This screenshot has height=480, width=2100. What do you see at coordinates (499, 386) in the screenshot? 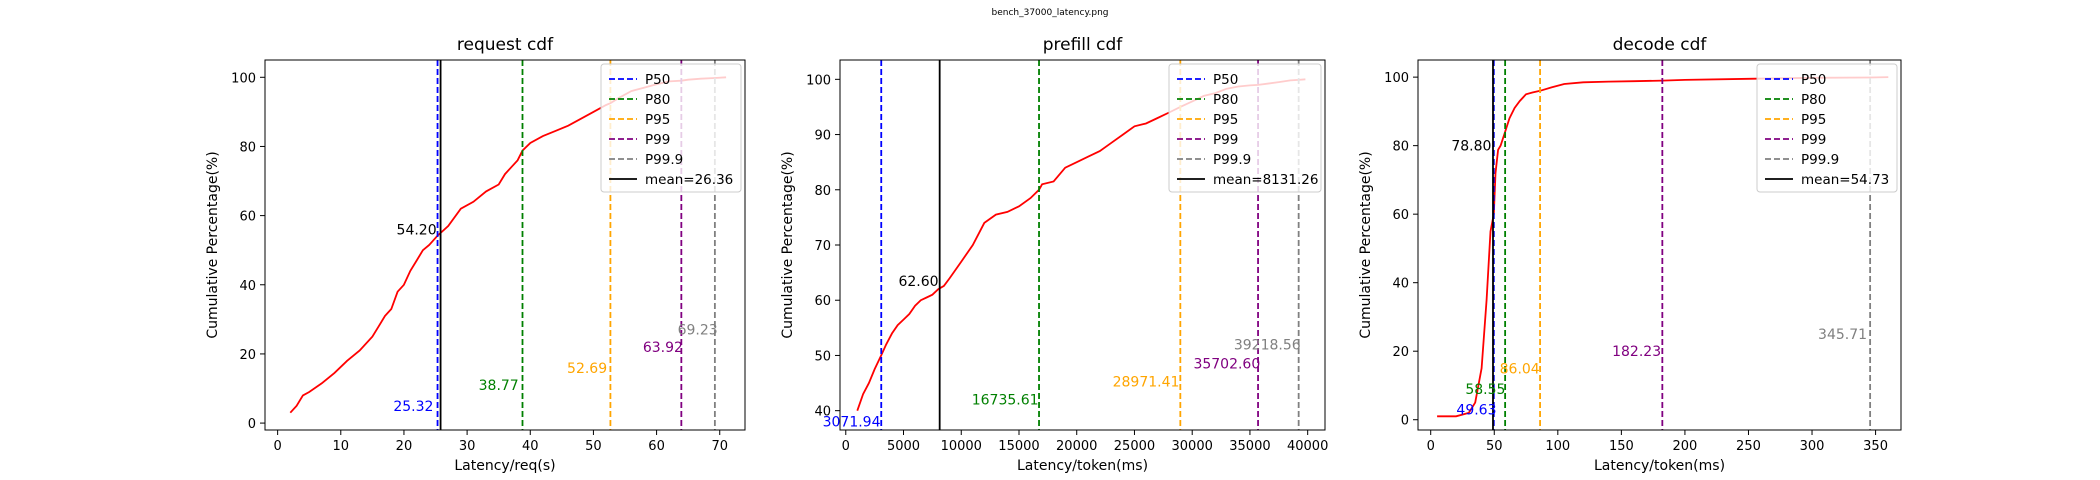
I see `percentile-label-p80: 38.77` at bounding box center [499, 386].